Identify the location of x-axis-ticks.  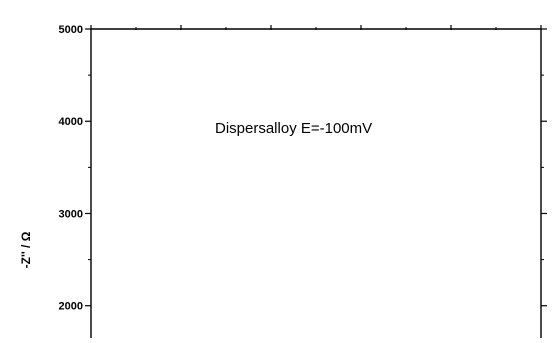
(316, 27).